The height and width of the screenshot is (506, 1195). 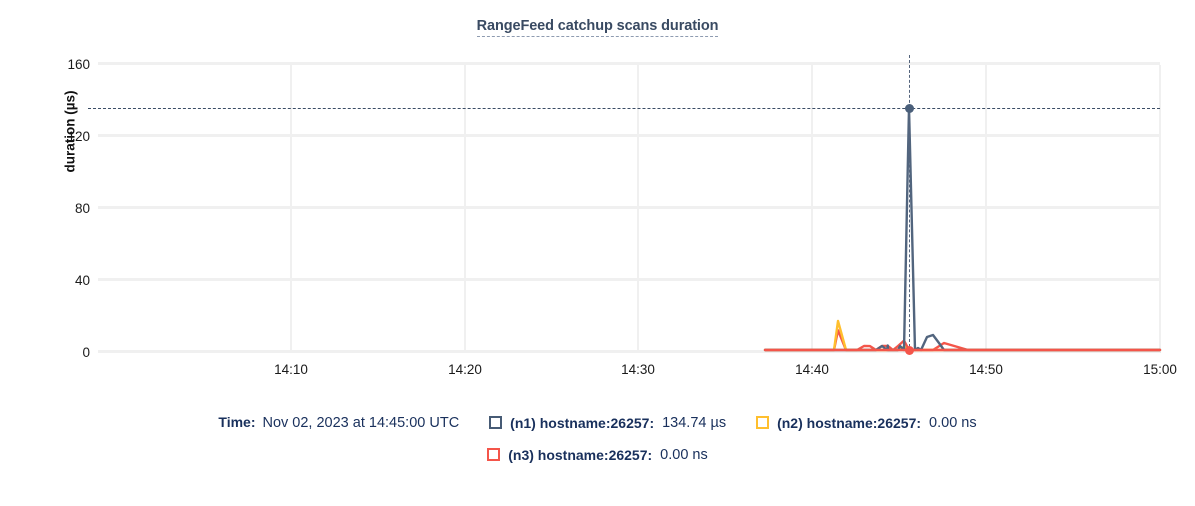 I want to click on y-tick-label-120: 120, so click(x=78, y=136).